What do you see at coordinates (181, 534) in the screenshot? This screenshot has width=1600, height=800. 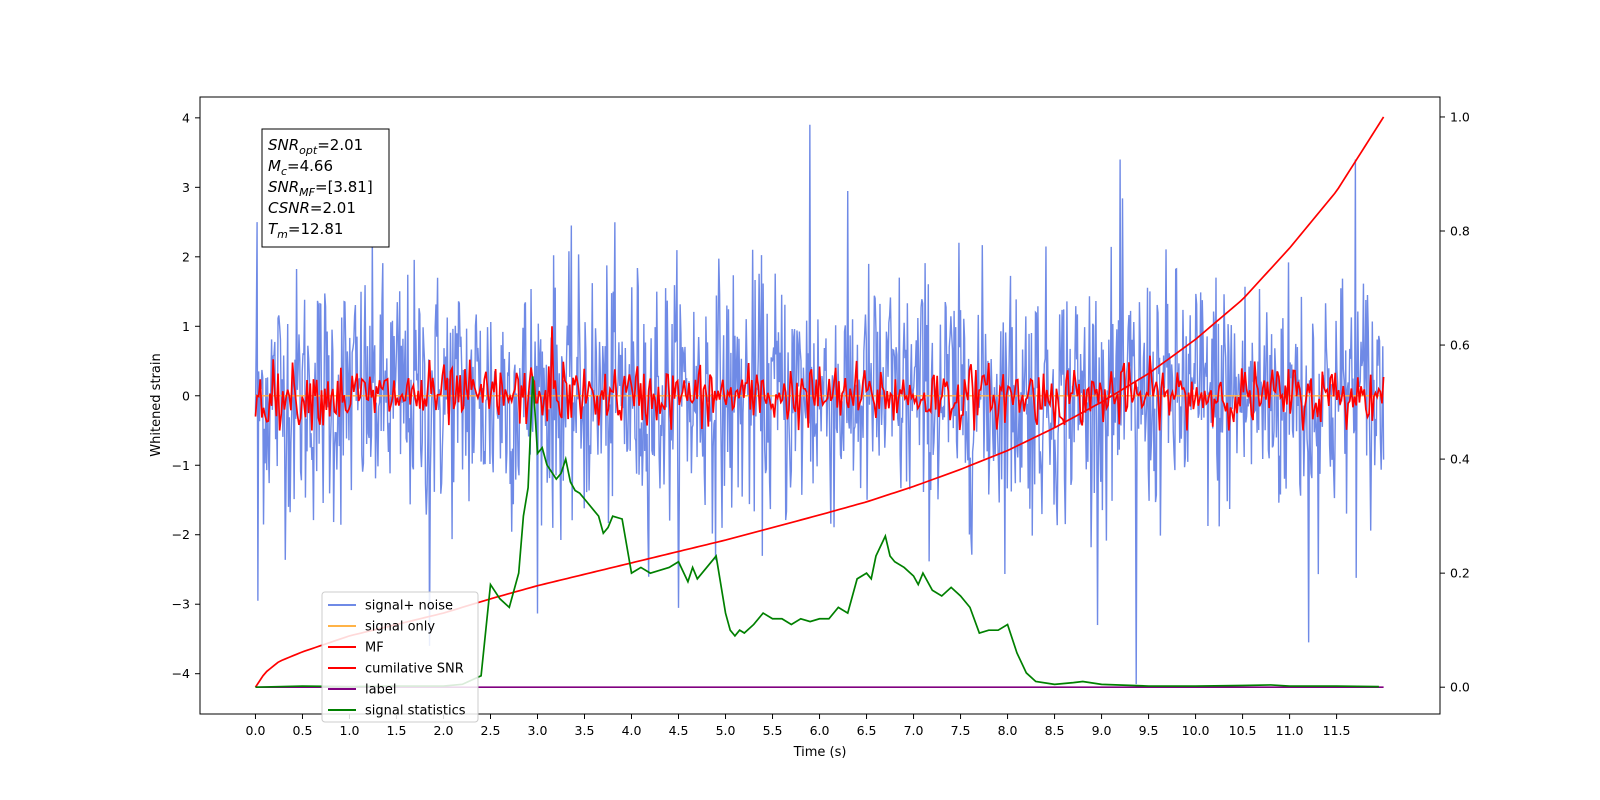 I see `y-tick-label: −2` at bounding box center [181, 534].